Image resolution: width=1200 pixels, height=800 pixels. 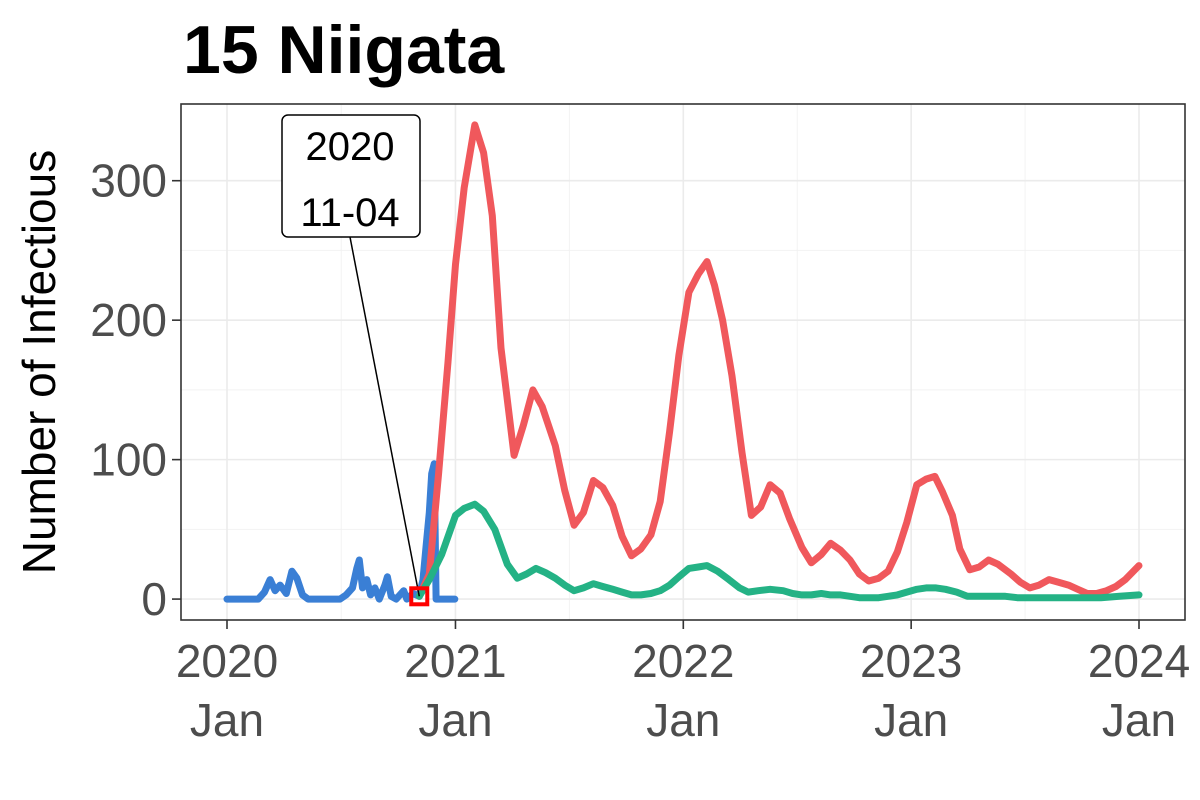 I want to click on annotation-date: 11-04, so click(x=349, y=213).